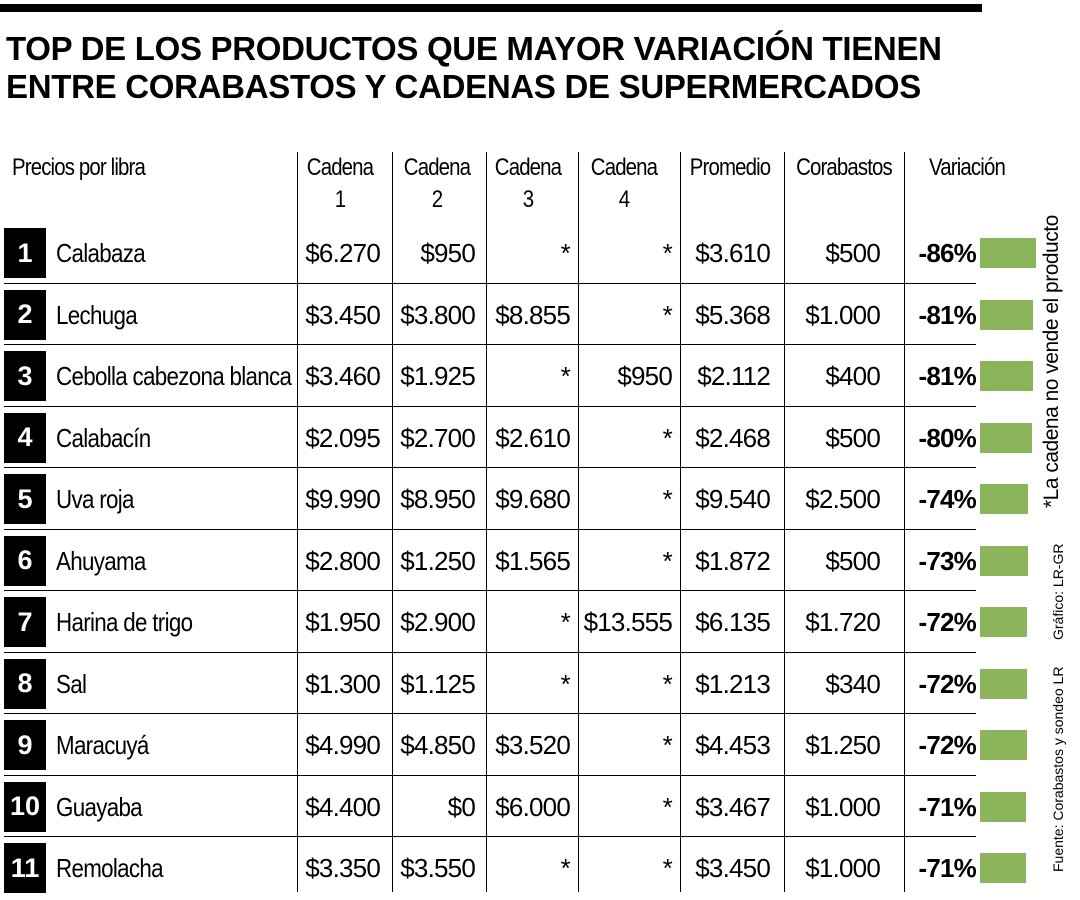 The height and width of the screenshot is (900, 1080). I want to click on price-corabastos: $2.500, so click(843, 499).